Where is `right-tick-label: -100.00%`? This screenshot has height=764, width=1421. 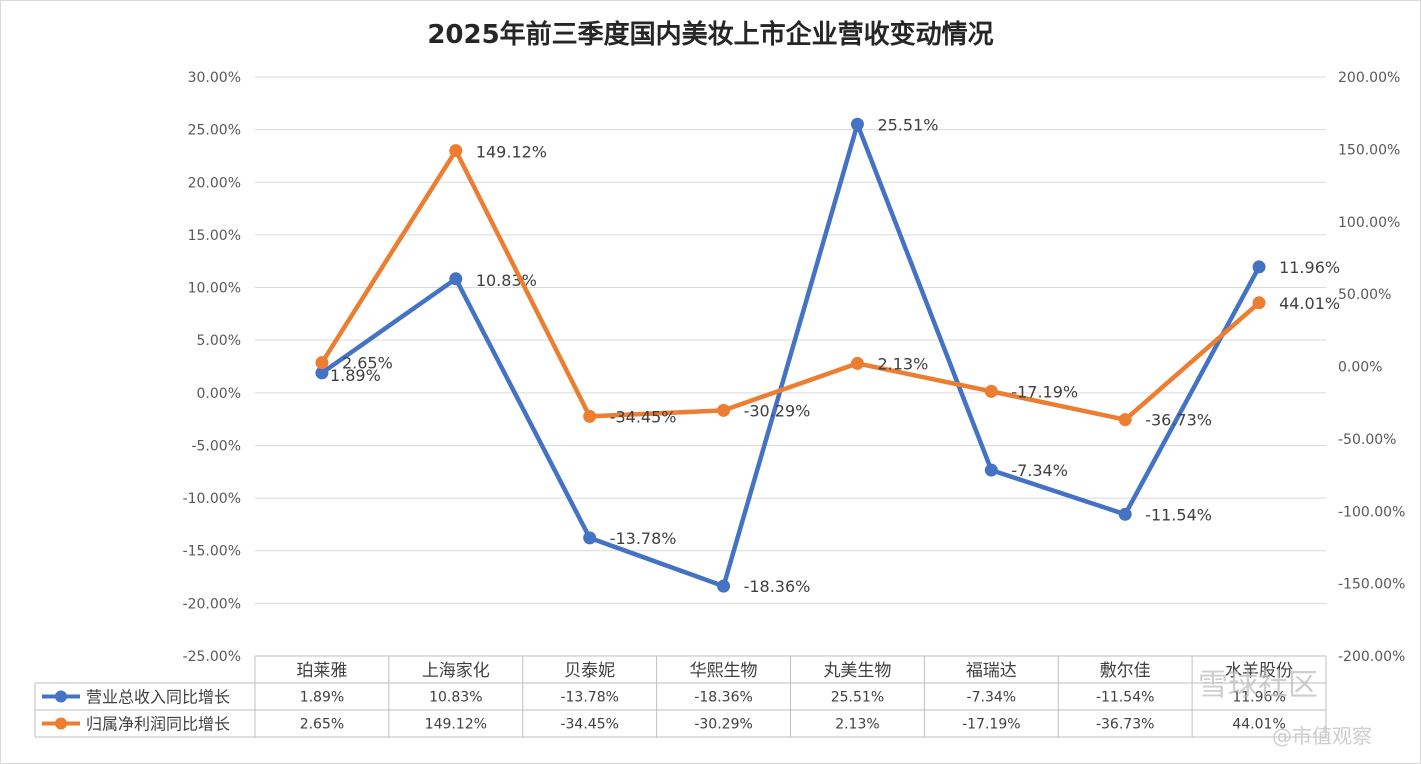 right-tick-label: -100.00% is located at coordinates (1371, 512).